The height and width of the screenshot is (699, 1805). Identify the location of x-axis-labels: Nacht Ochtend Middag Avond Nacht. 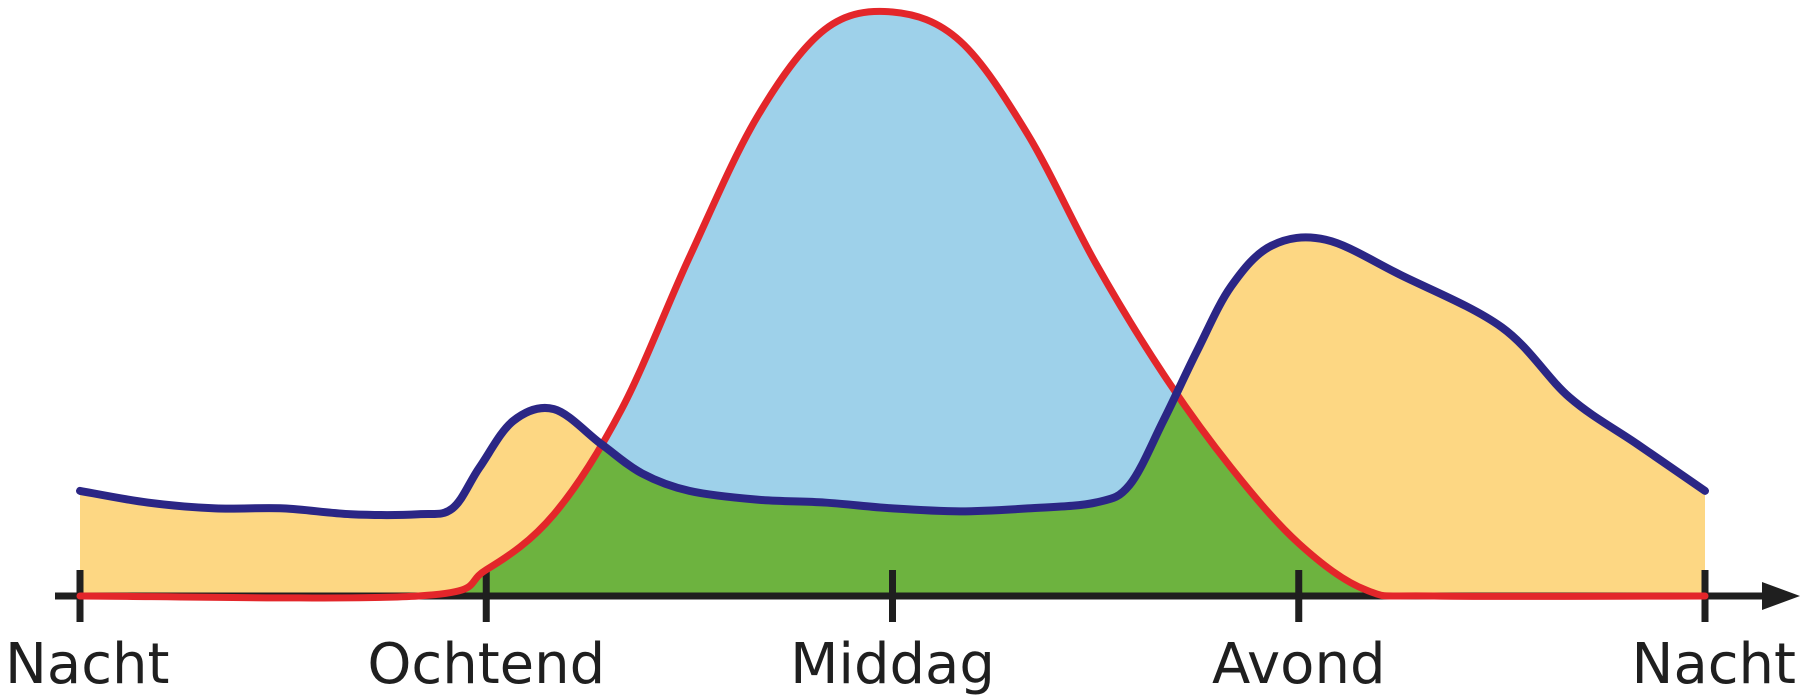
(900, 664).